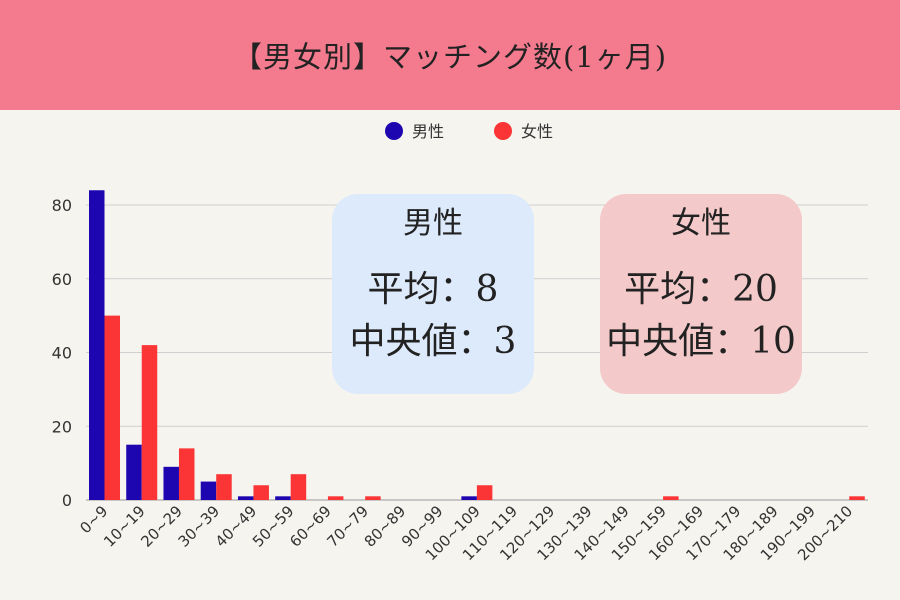 This screenshot has width=900, height=600. What do you see at coordinates (62, 279) in the screenshot?
I see `y-tick-label: 60` at bounding box center [62, 279].